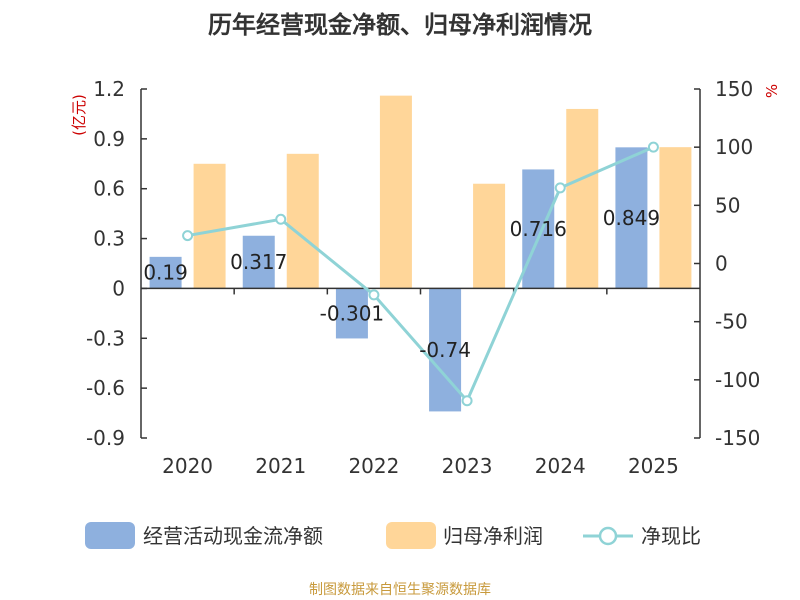 The width and height of the screenshot is (800, 600). I want to click on cashflow-data-label: -0.301, so click(352, 313).